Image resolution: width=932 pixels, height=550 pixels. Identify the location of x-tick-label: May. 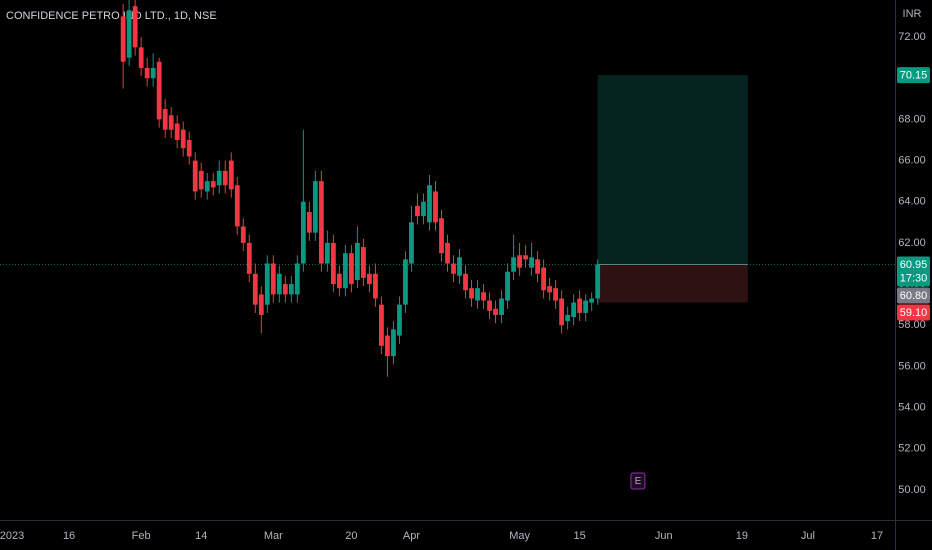
(519, 536).